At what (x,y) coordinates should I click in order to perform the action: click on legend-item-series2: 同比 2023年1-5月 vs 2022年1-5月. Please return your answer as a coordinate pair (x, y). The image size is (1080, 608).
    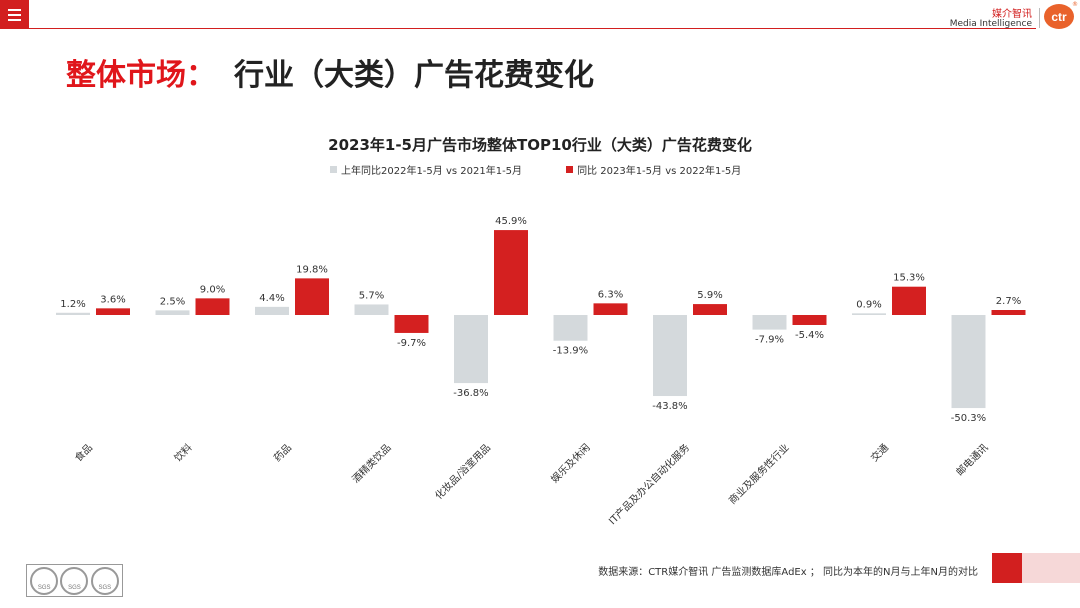
    Looking at the image, I should click on (653, 169).